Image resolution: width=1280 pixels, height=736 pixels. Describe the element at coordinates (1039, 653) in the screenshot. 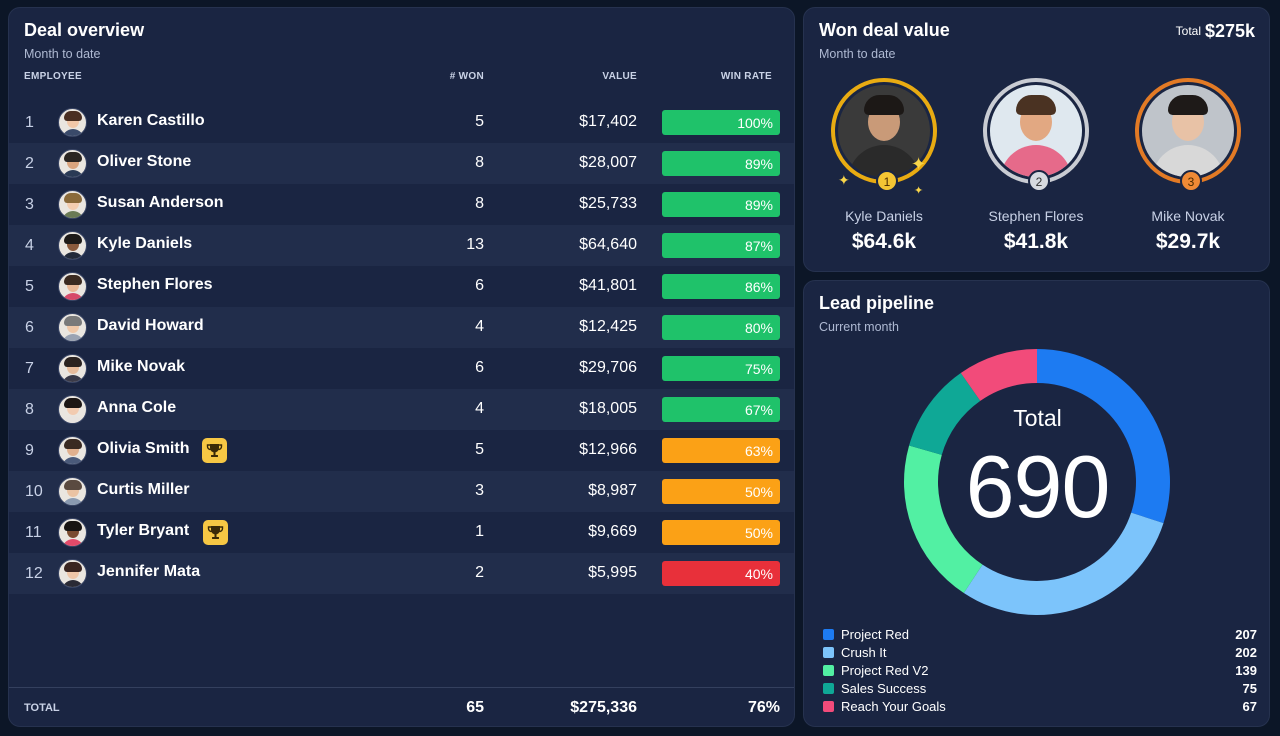

I see `legend-item: Crush It 202` at that location.